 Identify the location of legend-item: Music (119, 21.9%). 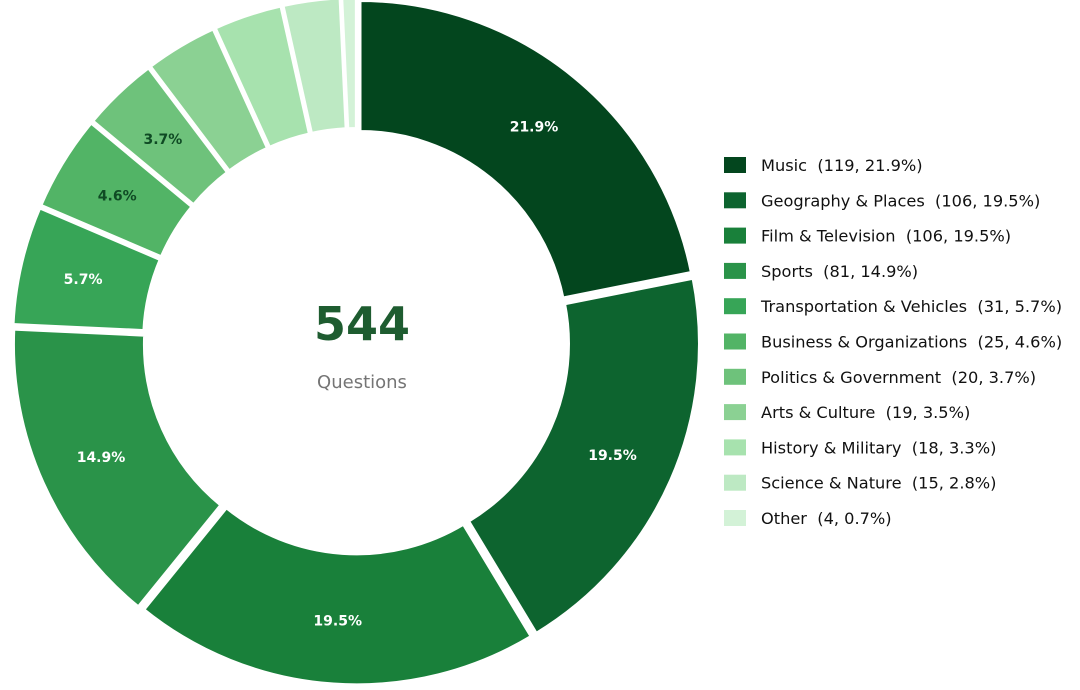
(823, 165).